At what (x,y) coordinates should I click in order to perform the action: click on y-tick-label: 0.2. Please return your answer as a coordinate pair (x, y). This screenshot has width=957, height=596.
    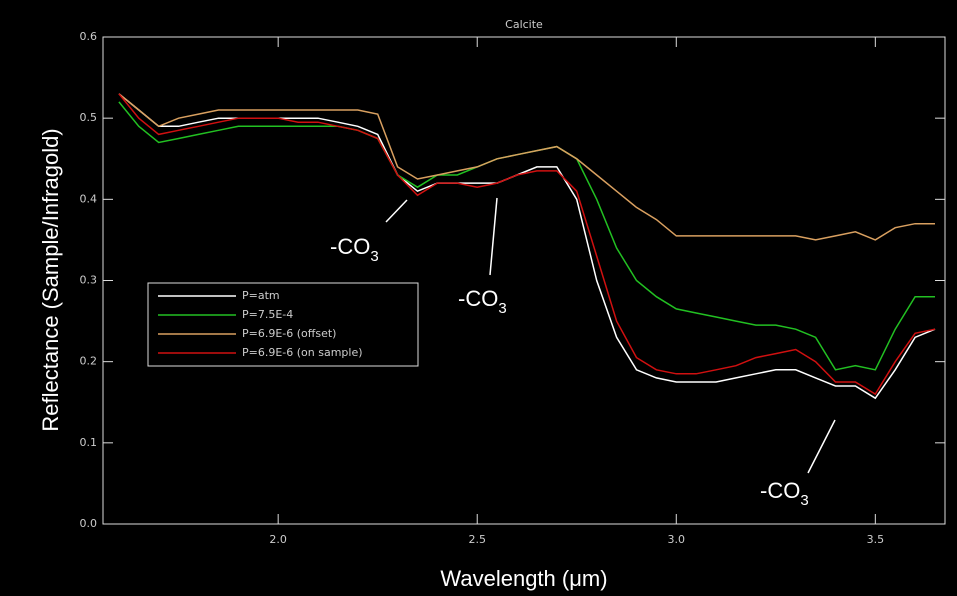
    Looking at the image, I should click on (89, 361).